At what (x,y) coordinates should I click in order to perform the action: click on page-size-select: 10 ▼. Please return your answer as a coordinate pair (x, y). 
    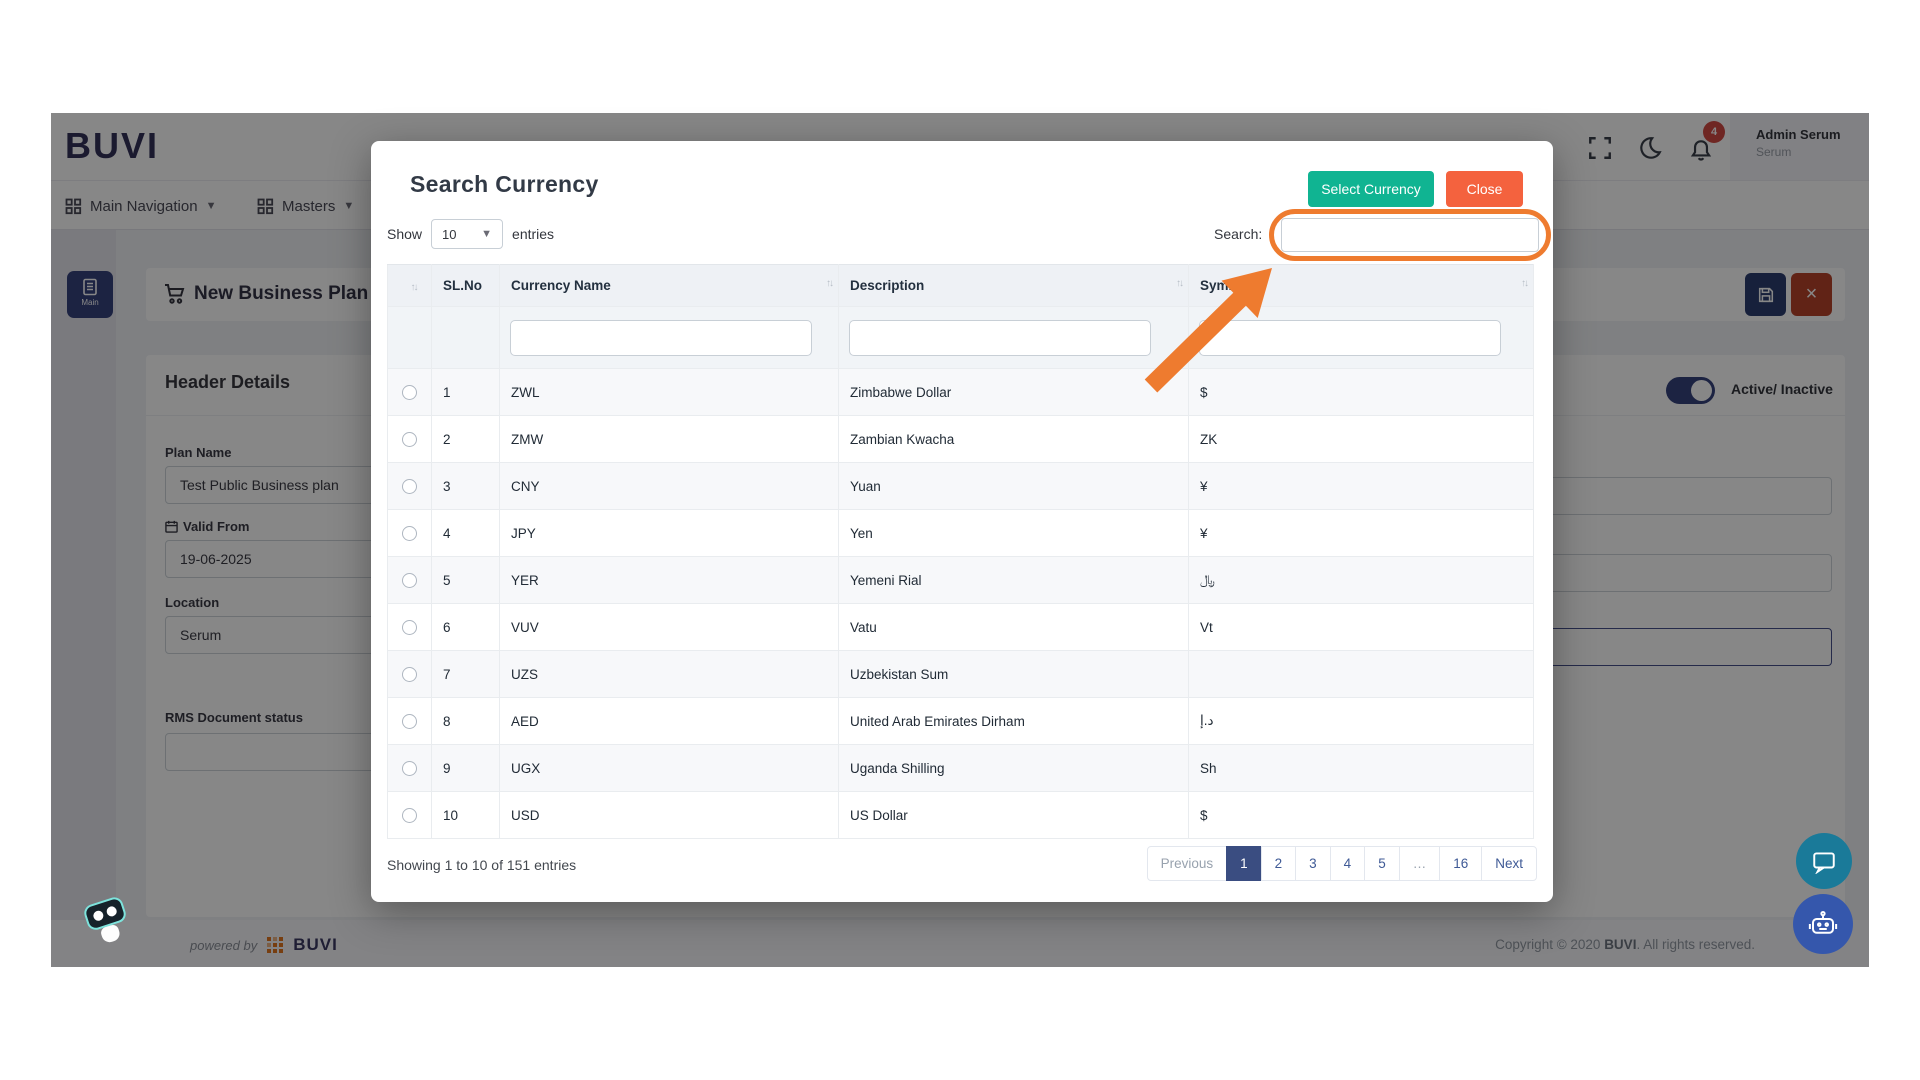
    Looking at the image, I should click on (467, 234).